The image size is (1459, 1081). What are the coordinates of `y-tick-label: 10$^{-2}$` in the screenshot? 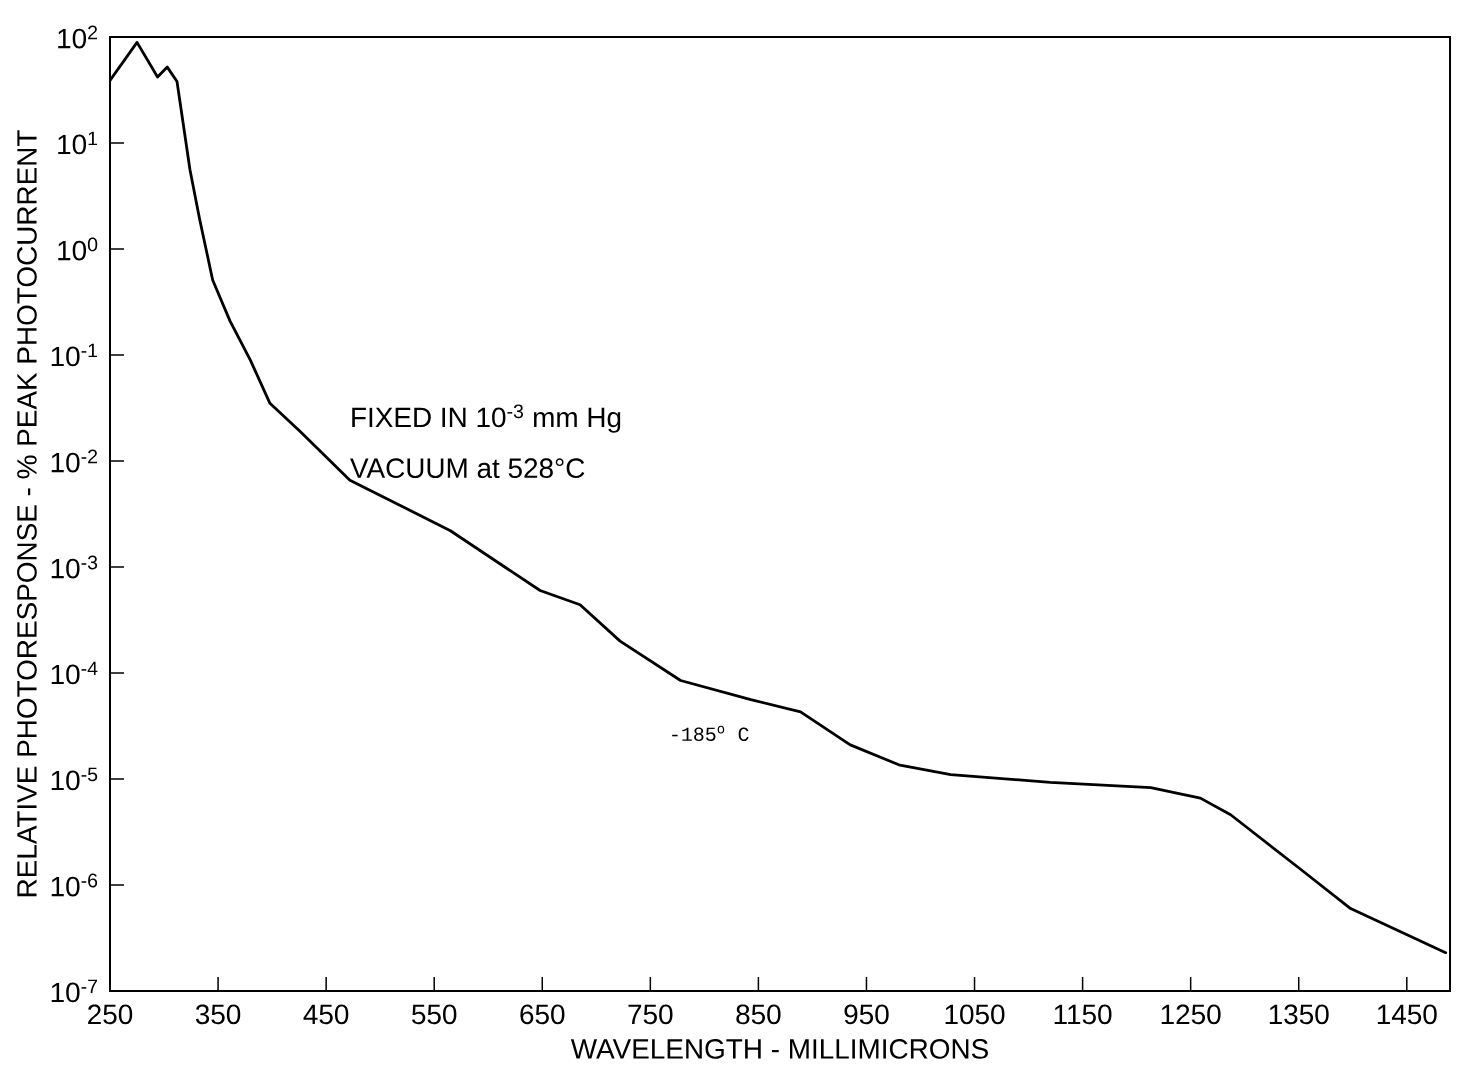 It's located at (74, 461).